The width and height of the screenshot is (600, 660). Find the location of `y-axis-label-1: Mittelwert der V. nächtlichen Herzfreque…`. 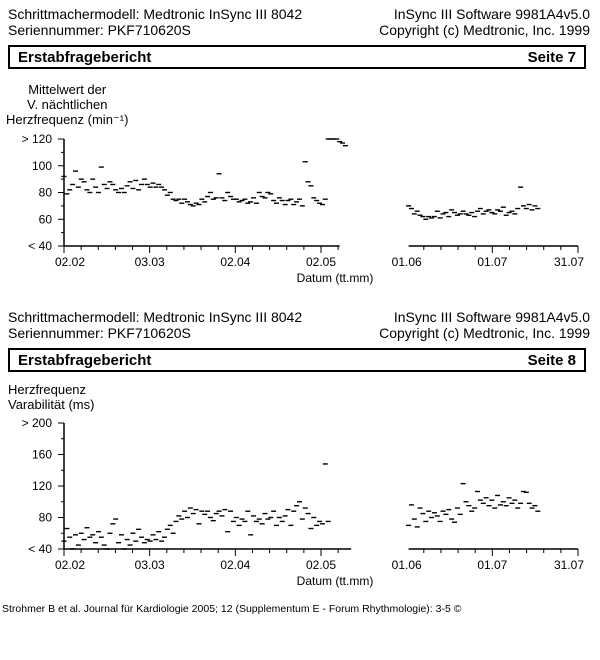

y-axis-label-1: Mittelwert der V. nächtlichen Herzfreque… is located at coordinates (67, 104).